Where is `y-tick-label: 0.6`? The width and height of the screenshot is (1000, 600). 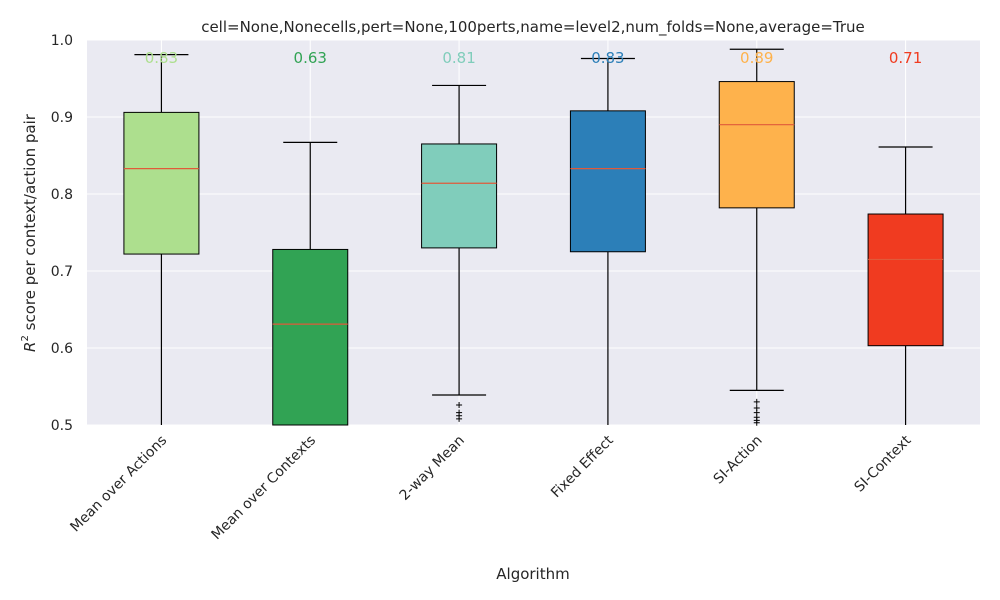 y-tick-label: 0.6 is located at coordinates (62, 349).